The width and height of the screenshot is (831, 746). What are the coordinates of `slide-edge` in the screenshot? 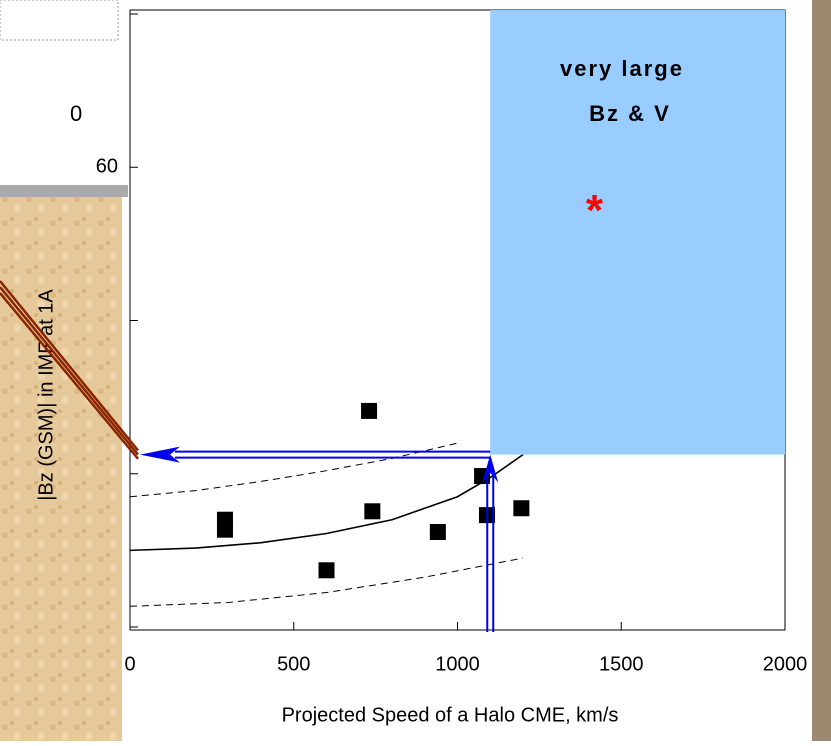 It's located at (821, 370).